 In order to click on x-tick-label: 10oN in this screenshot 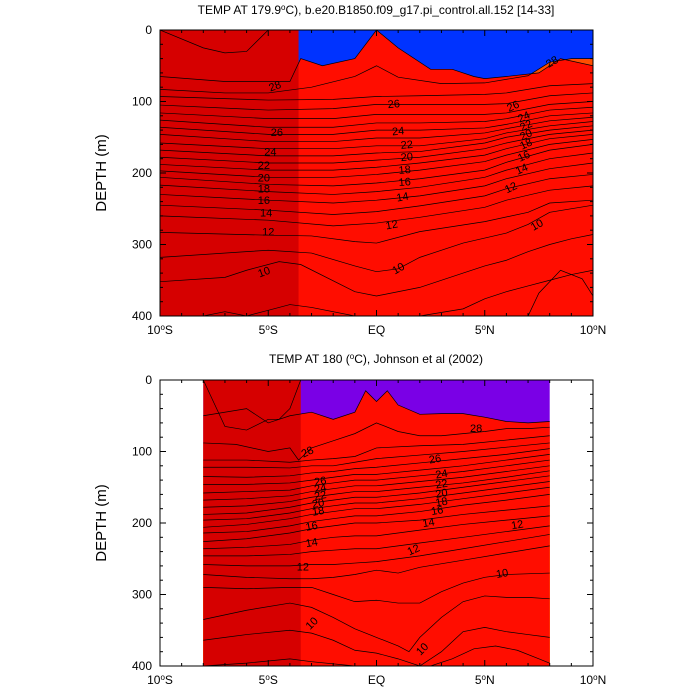, I will do `click(593, 330)`.